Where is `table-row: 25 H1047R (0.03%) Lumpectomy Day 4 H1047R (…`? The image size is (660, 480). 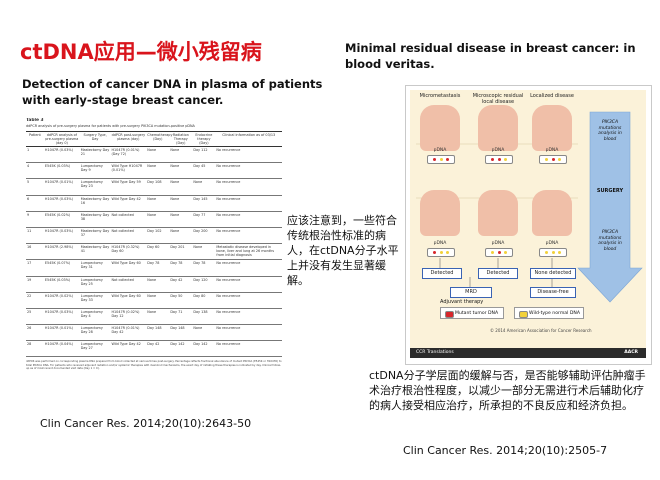
table-row: 25 H1047R (0.03%) Lumpectomy Day 4 H1047R (… is located at coordinates (154, 316).